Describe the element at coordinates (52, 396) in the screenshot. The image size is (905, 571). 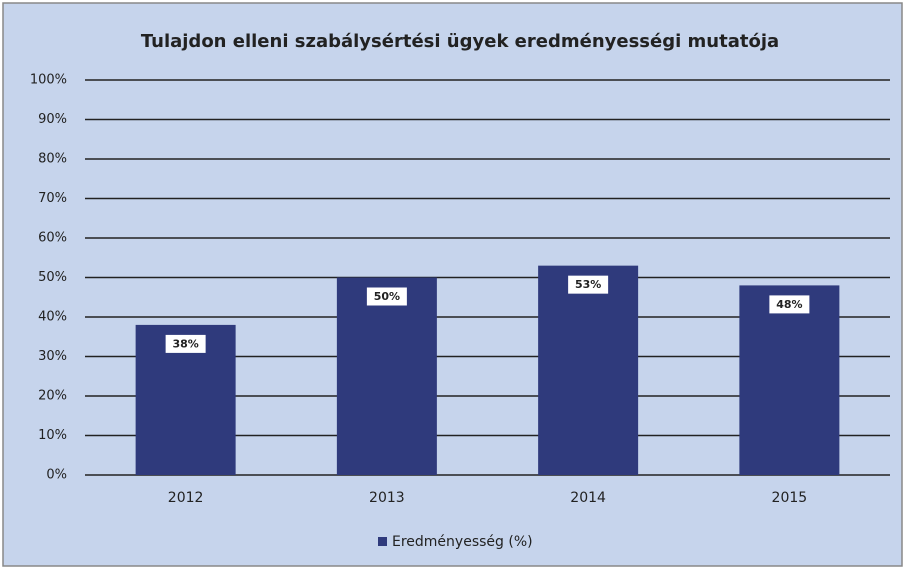
I see `y-tick-label: 20%` at that location.